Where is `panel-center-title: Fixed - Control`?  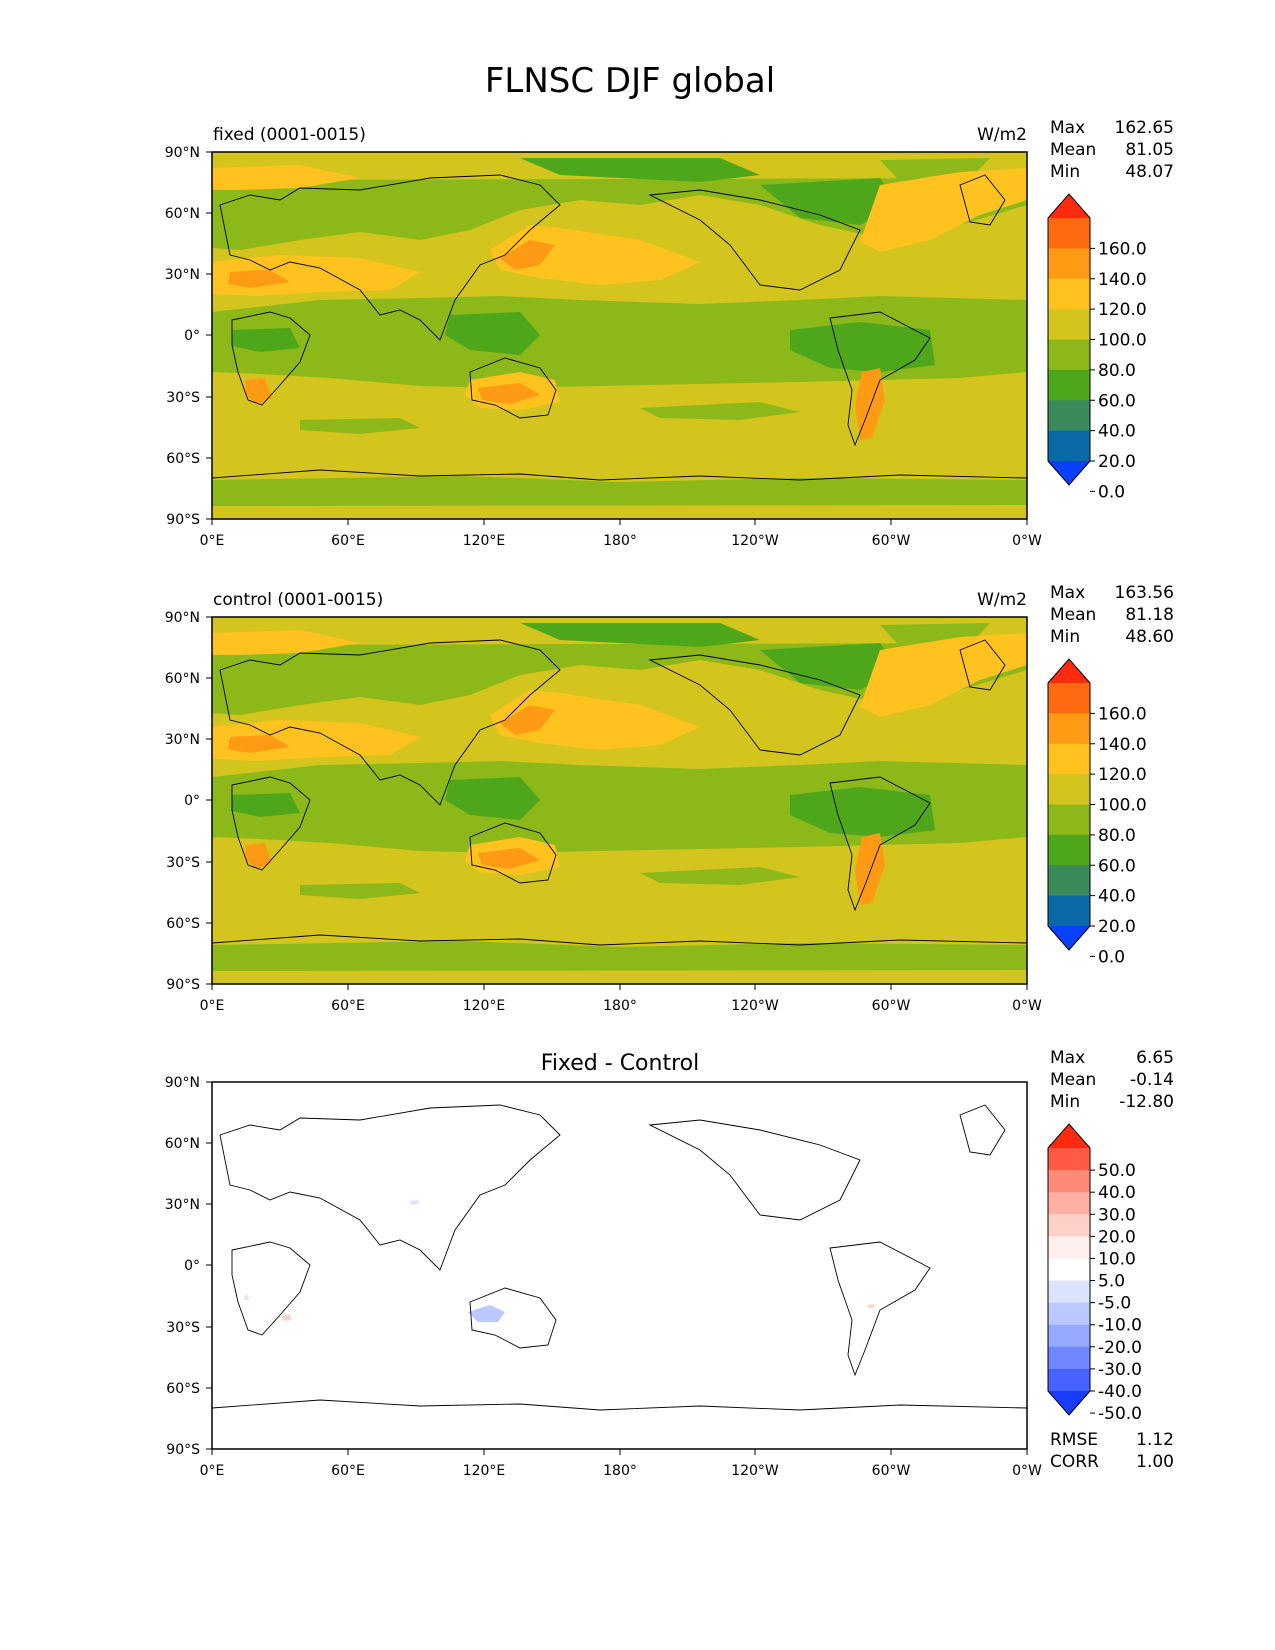 panel-center-title: Fixed - Control is located at coordinates (620, 1063).